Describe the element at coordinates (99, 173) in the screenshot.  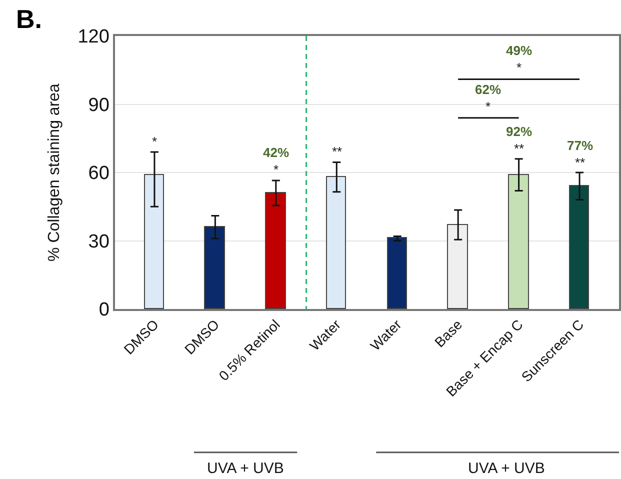
I see `y-tick-label: 60` at that location.